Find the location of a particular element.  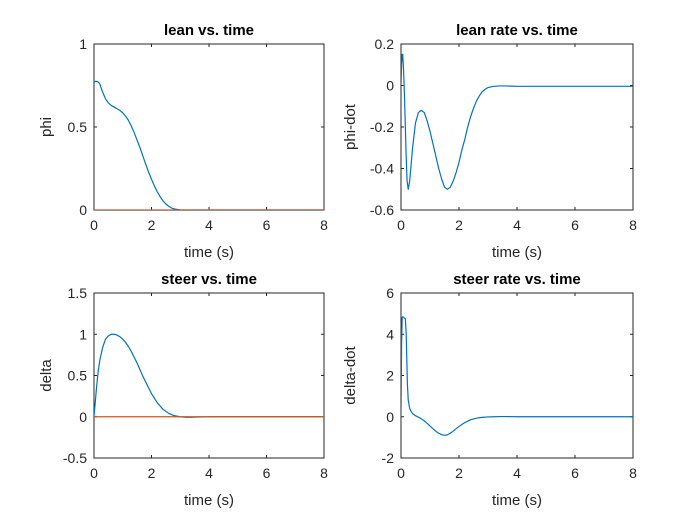

y-tick-label: -2 is located at coordinates (388, 458).